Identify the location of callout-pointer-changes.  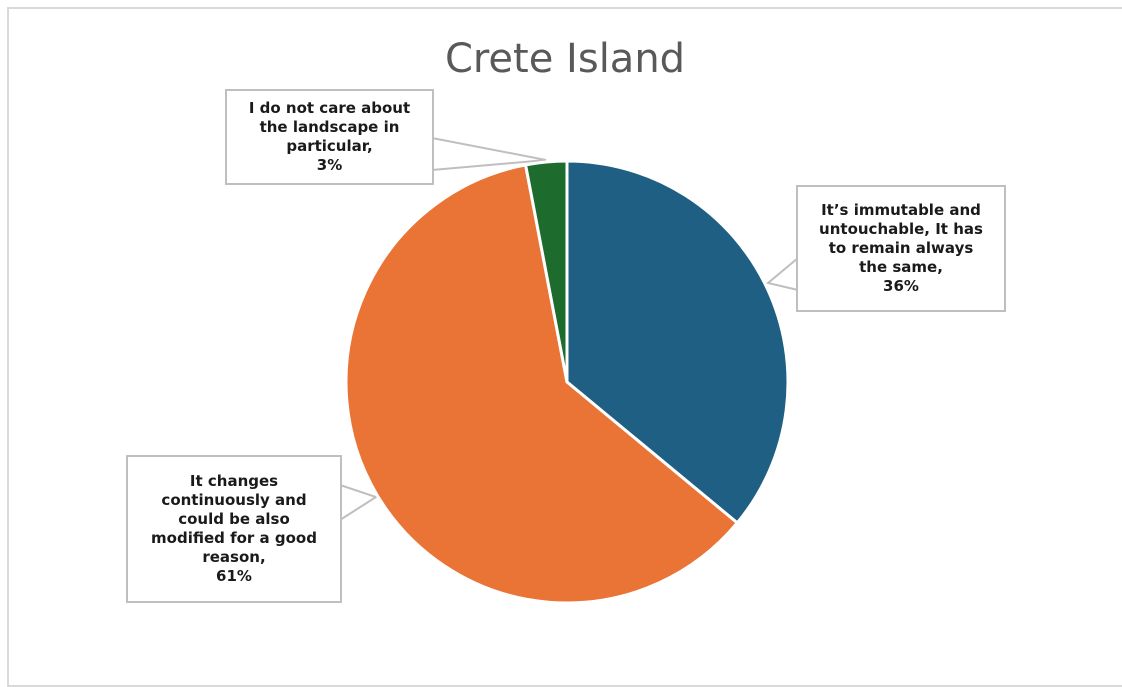
(359, 502).